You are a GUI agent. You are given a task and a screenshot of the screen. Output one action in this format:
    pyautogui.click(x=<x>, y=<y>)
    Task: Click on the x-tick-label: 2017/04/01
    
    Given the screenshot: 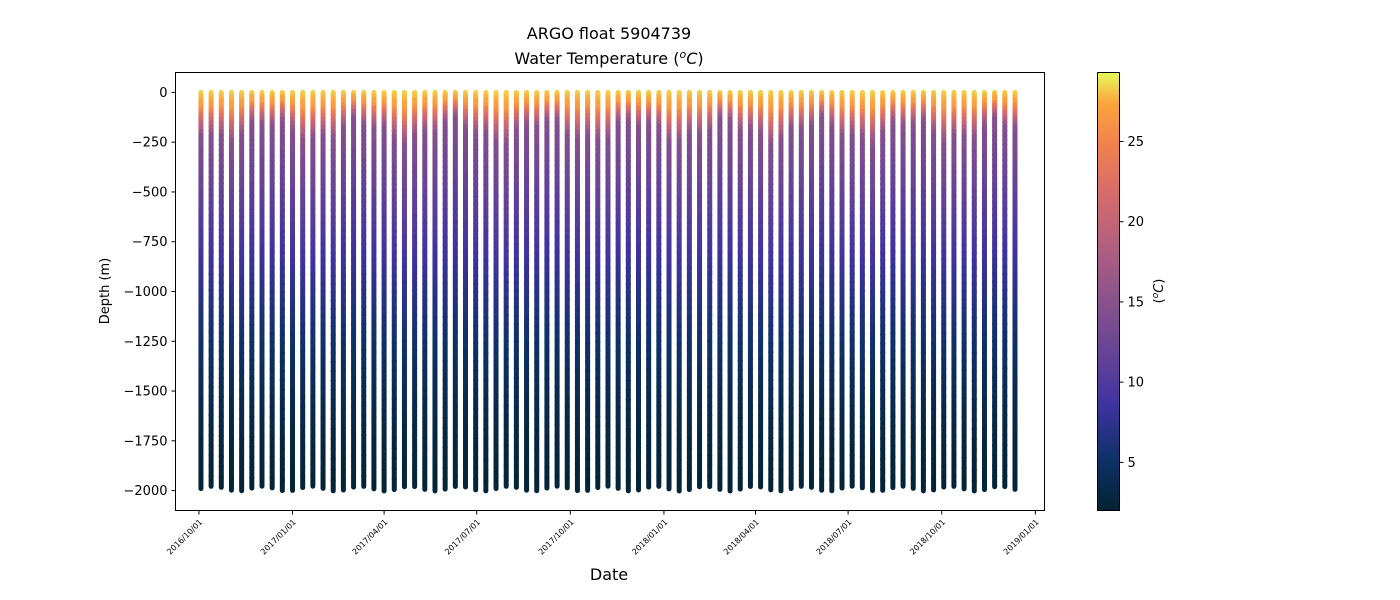 What is the action you would take?
    pyautogui.click(x=370, y=537)
    